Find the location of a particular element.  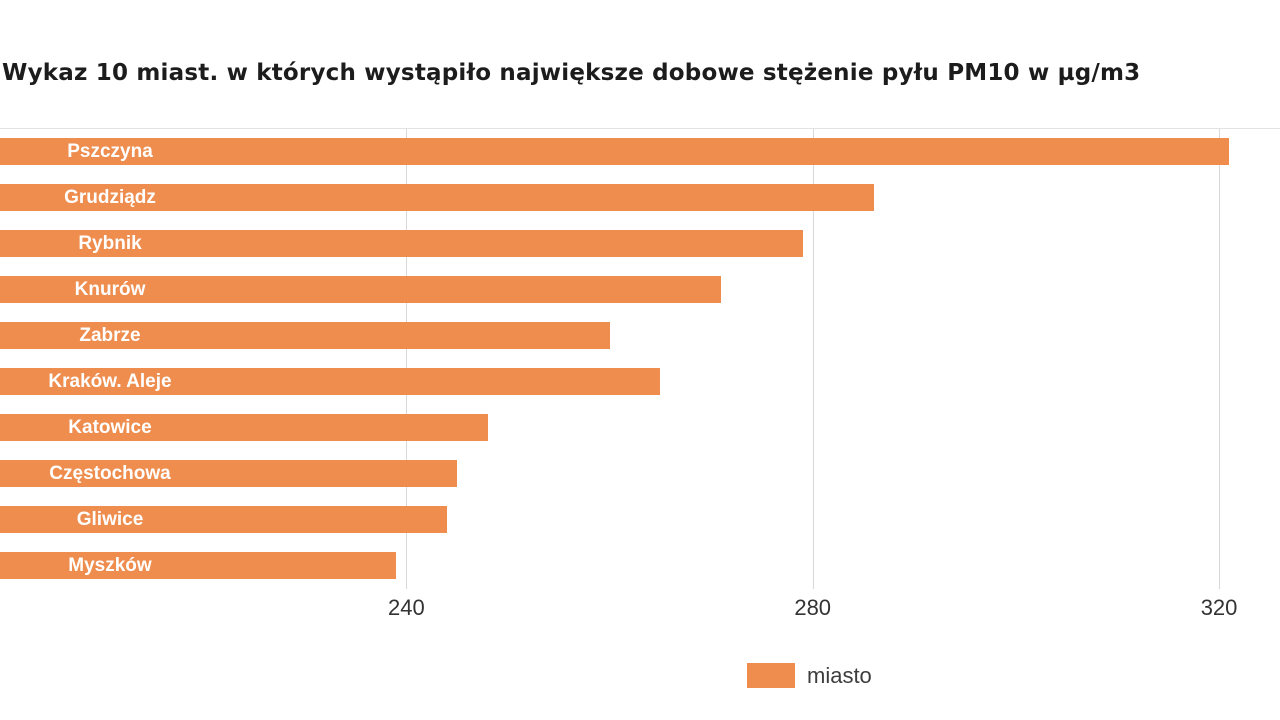

bar-gliwice: Gliwice is located at coordinates (223, 520).